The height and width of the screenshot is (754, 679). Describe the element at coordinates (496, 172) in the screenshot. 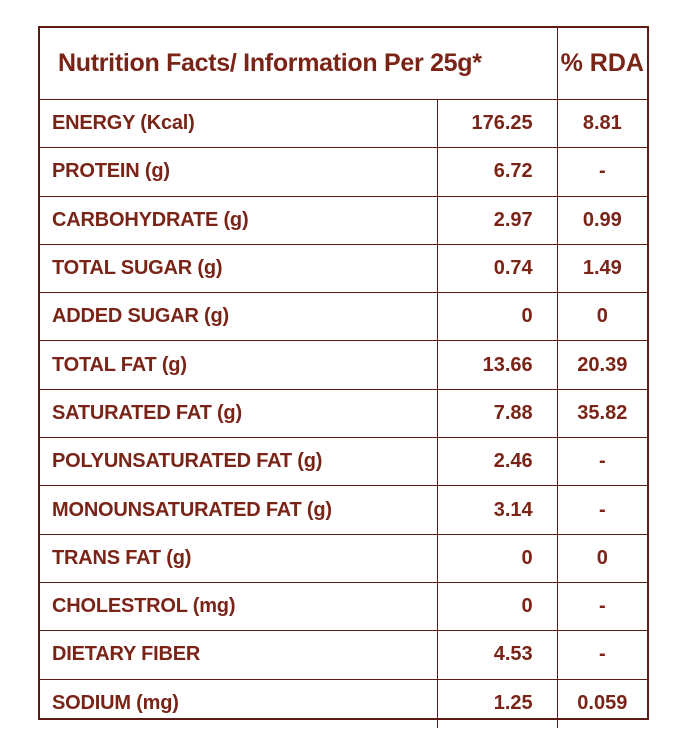

I see `nutrient-value: 6.72` at that location.